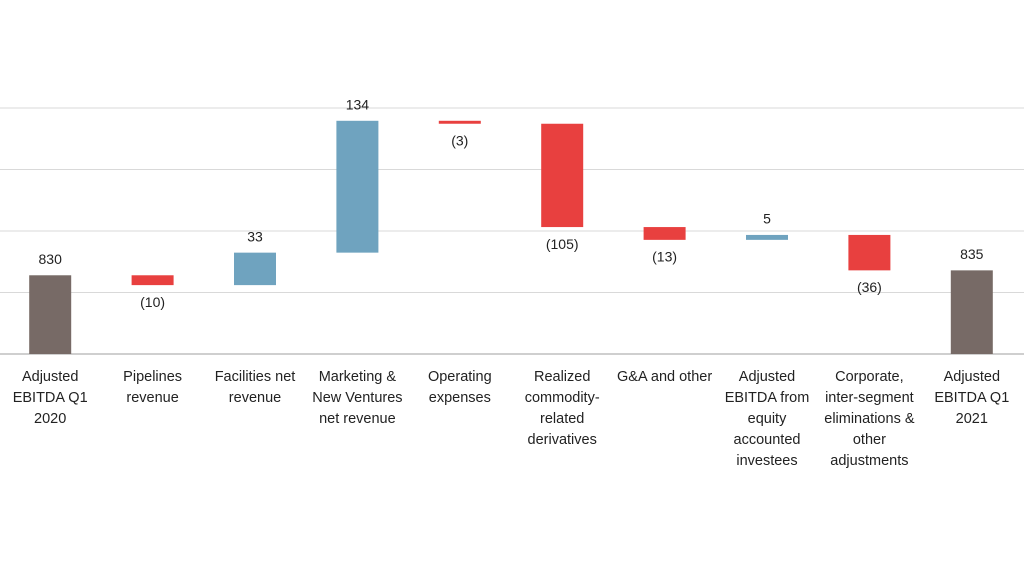 The height and width of the screenshot is (576, 1024). I want to click on x-tick-label: Operating expenses, so click(459, 387).